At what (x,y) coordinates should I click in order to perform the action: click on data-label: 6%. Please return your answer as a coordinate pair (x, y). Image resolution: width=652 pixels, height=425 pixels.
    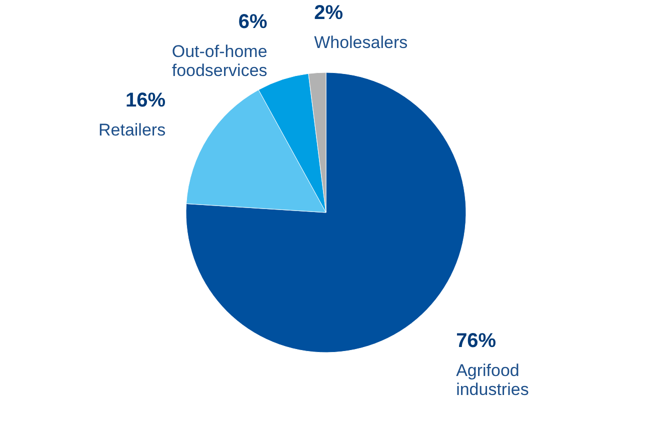
    Looking at the image, I should click on (253, 21).